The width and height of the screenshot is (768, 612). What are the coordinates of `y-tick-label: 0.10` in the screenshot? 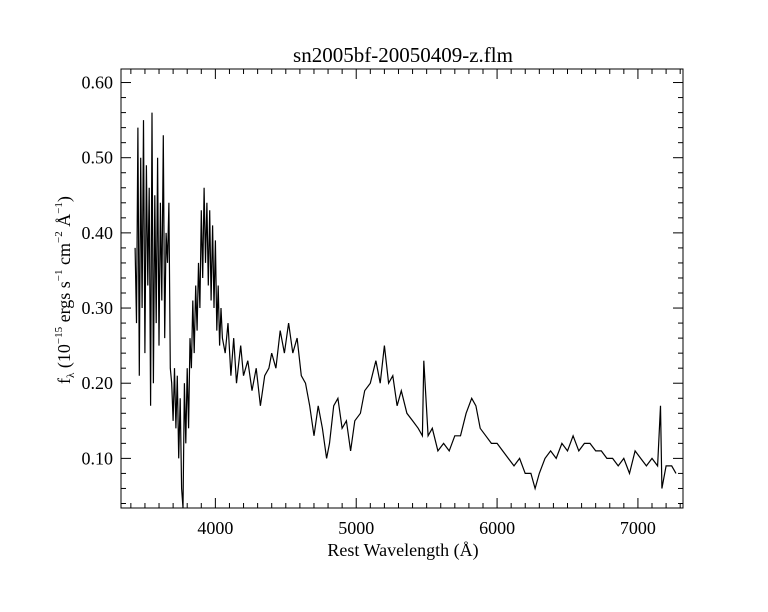 It's located at (98, 458).